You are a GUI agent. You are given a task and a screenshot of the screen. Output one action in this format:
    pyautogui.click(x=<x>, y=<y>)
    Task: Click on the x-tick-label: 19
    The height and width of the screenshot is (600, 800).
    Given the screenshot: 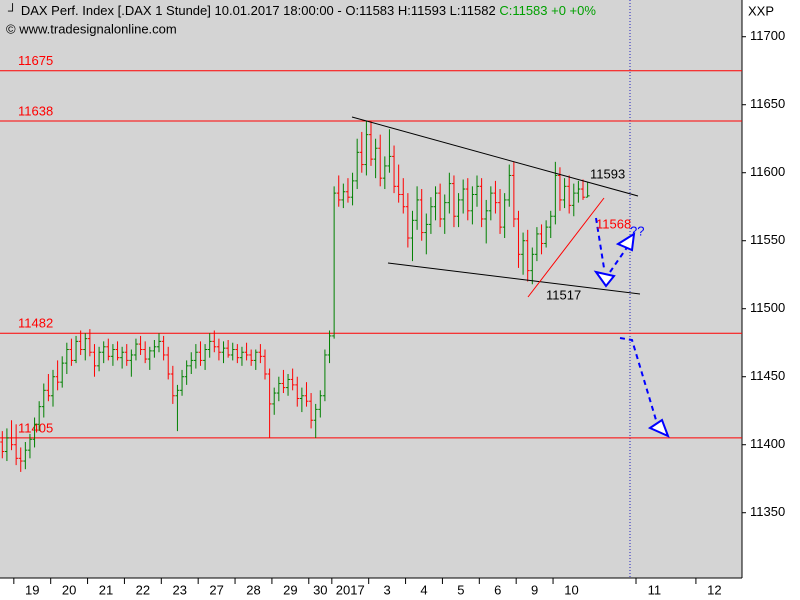 What is the action you would take?
    pyautogui.click(x=32, y=589)
    